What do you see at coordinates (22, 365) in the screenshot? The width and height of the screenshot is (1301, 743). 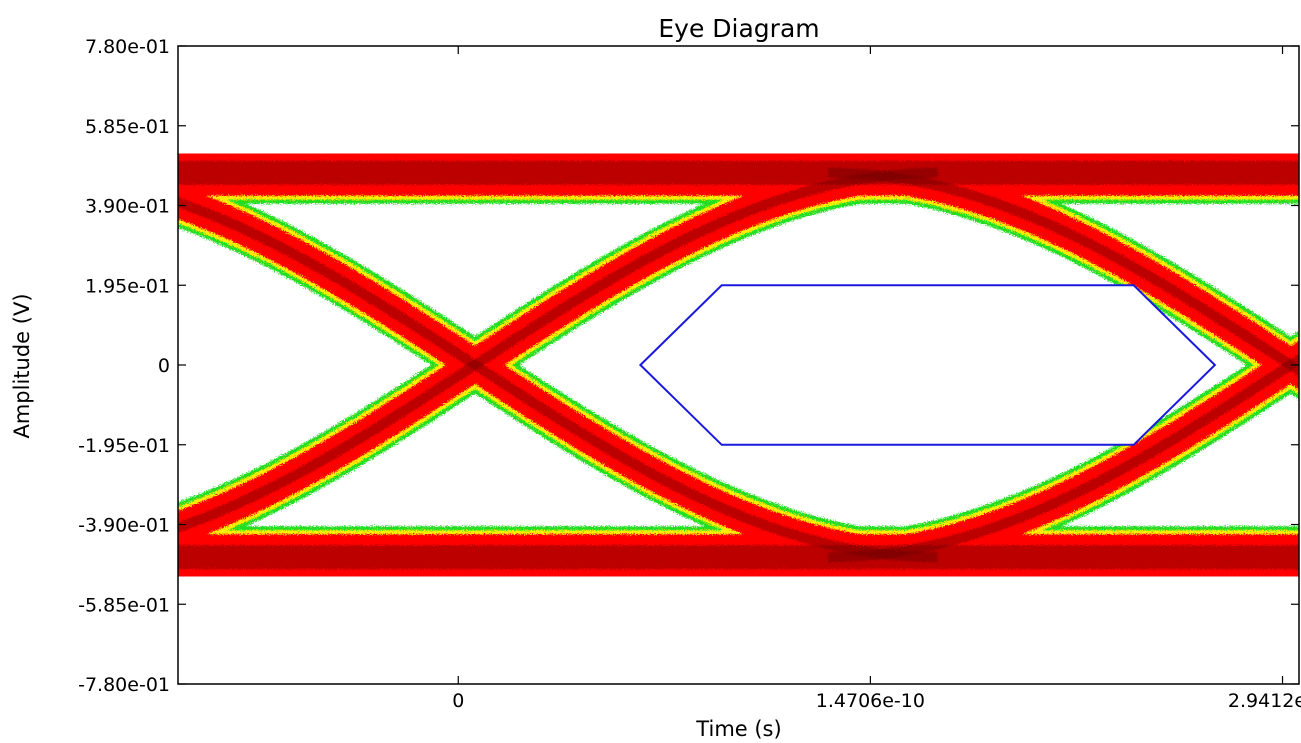 I see `y-axis-title: Amplitude (V)` at bounding box center [22, 365].